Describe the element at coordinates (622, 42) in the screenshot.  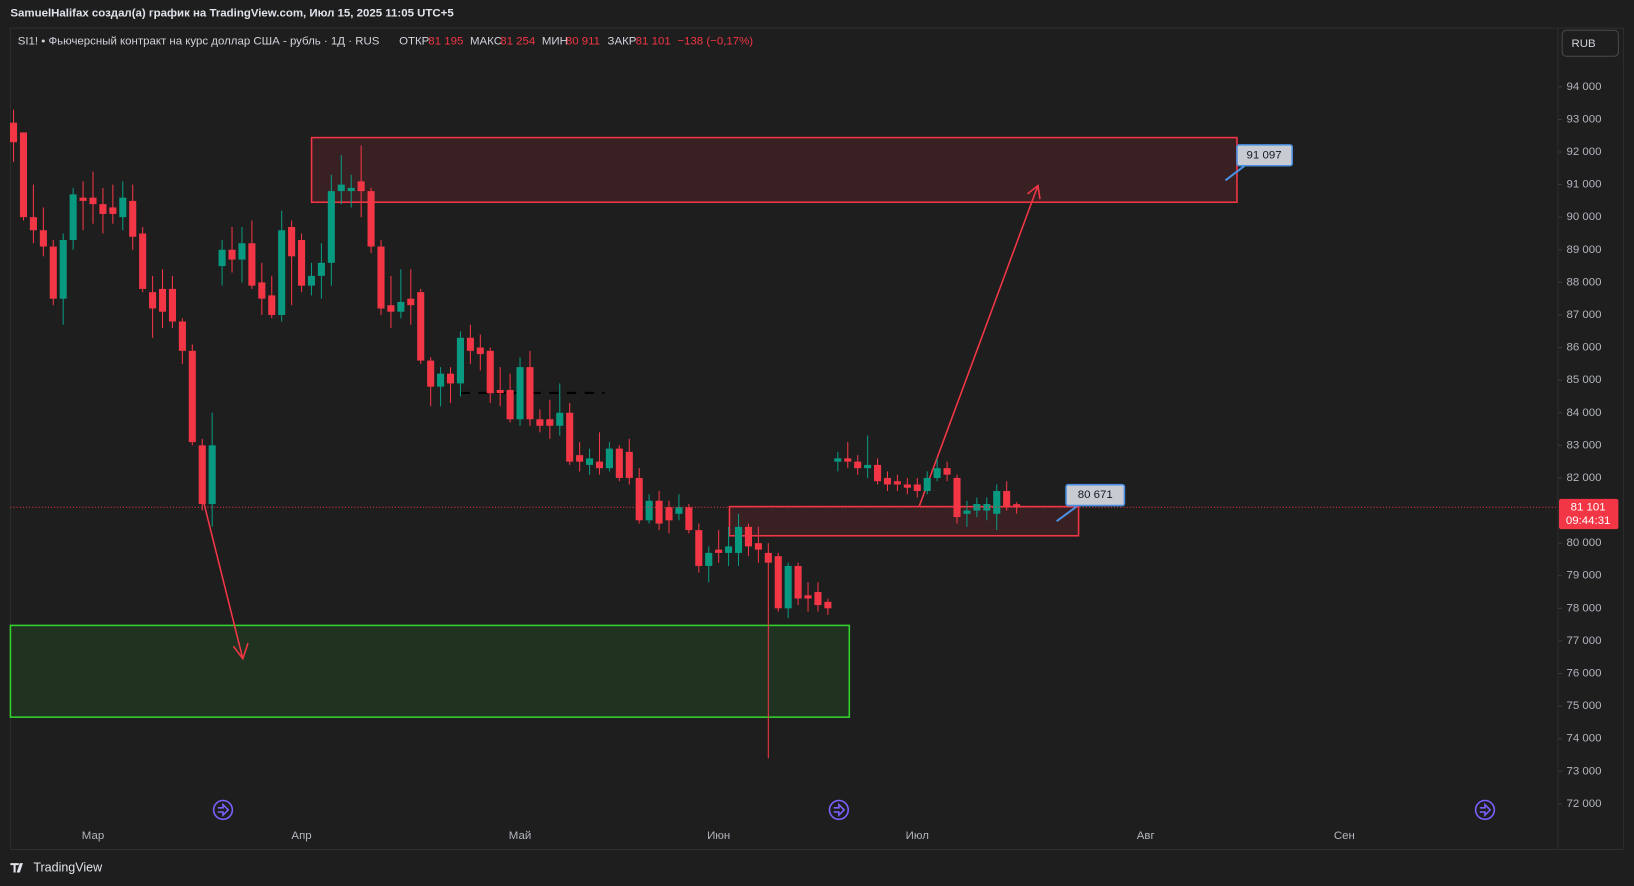
I see `close-label: ЗАКР` at that location.